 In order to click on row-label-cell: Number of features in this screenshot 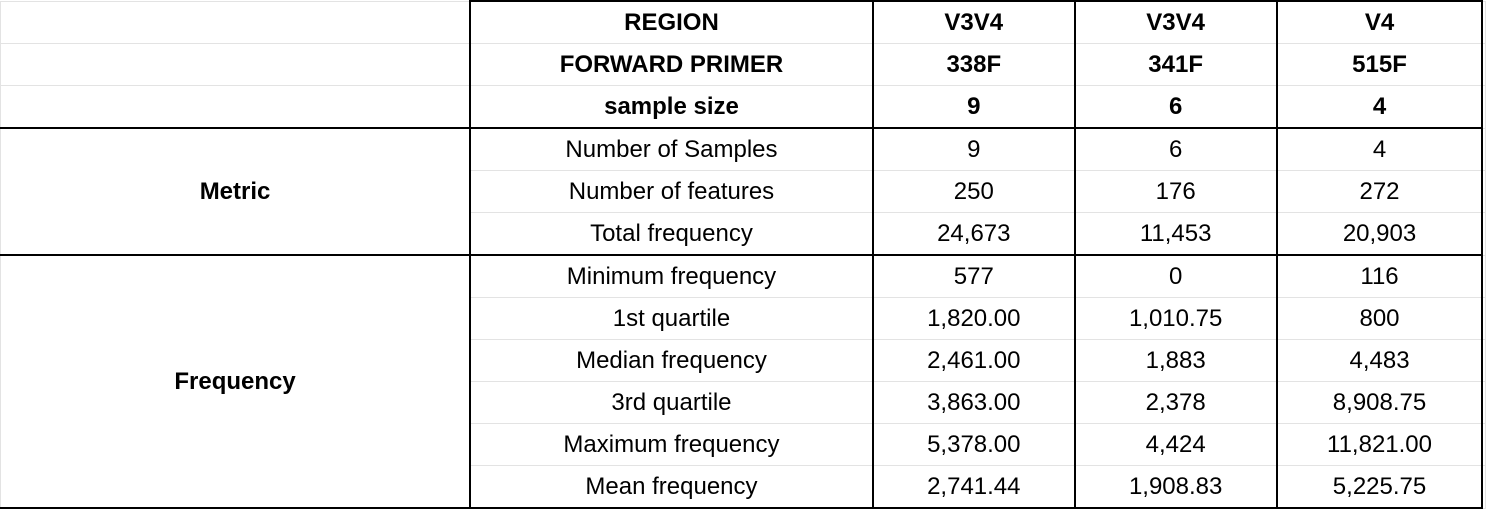, I will do `click(671, 191)`.